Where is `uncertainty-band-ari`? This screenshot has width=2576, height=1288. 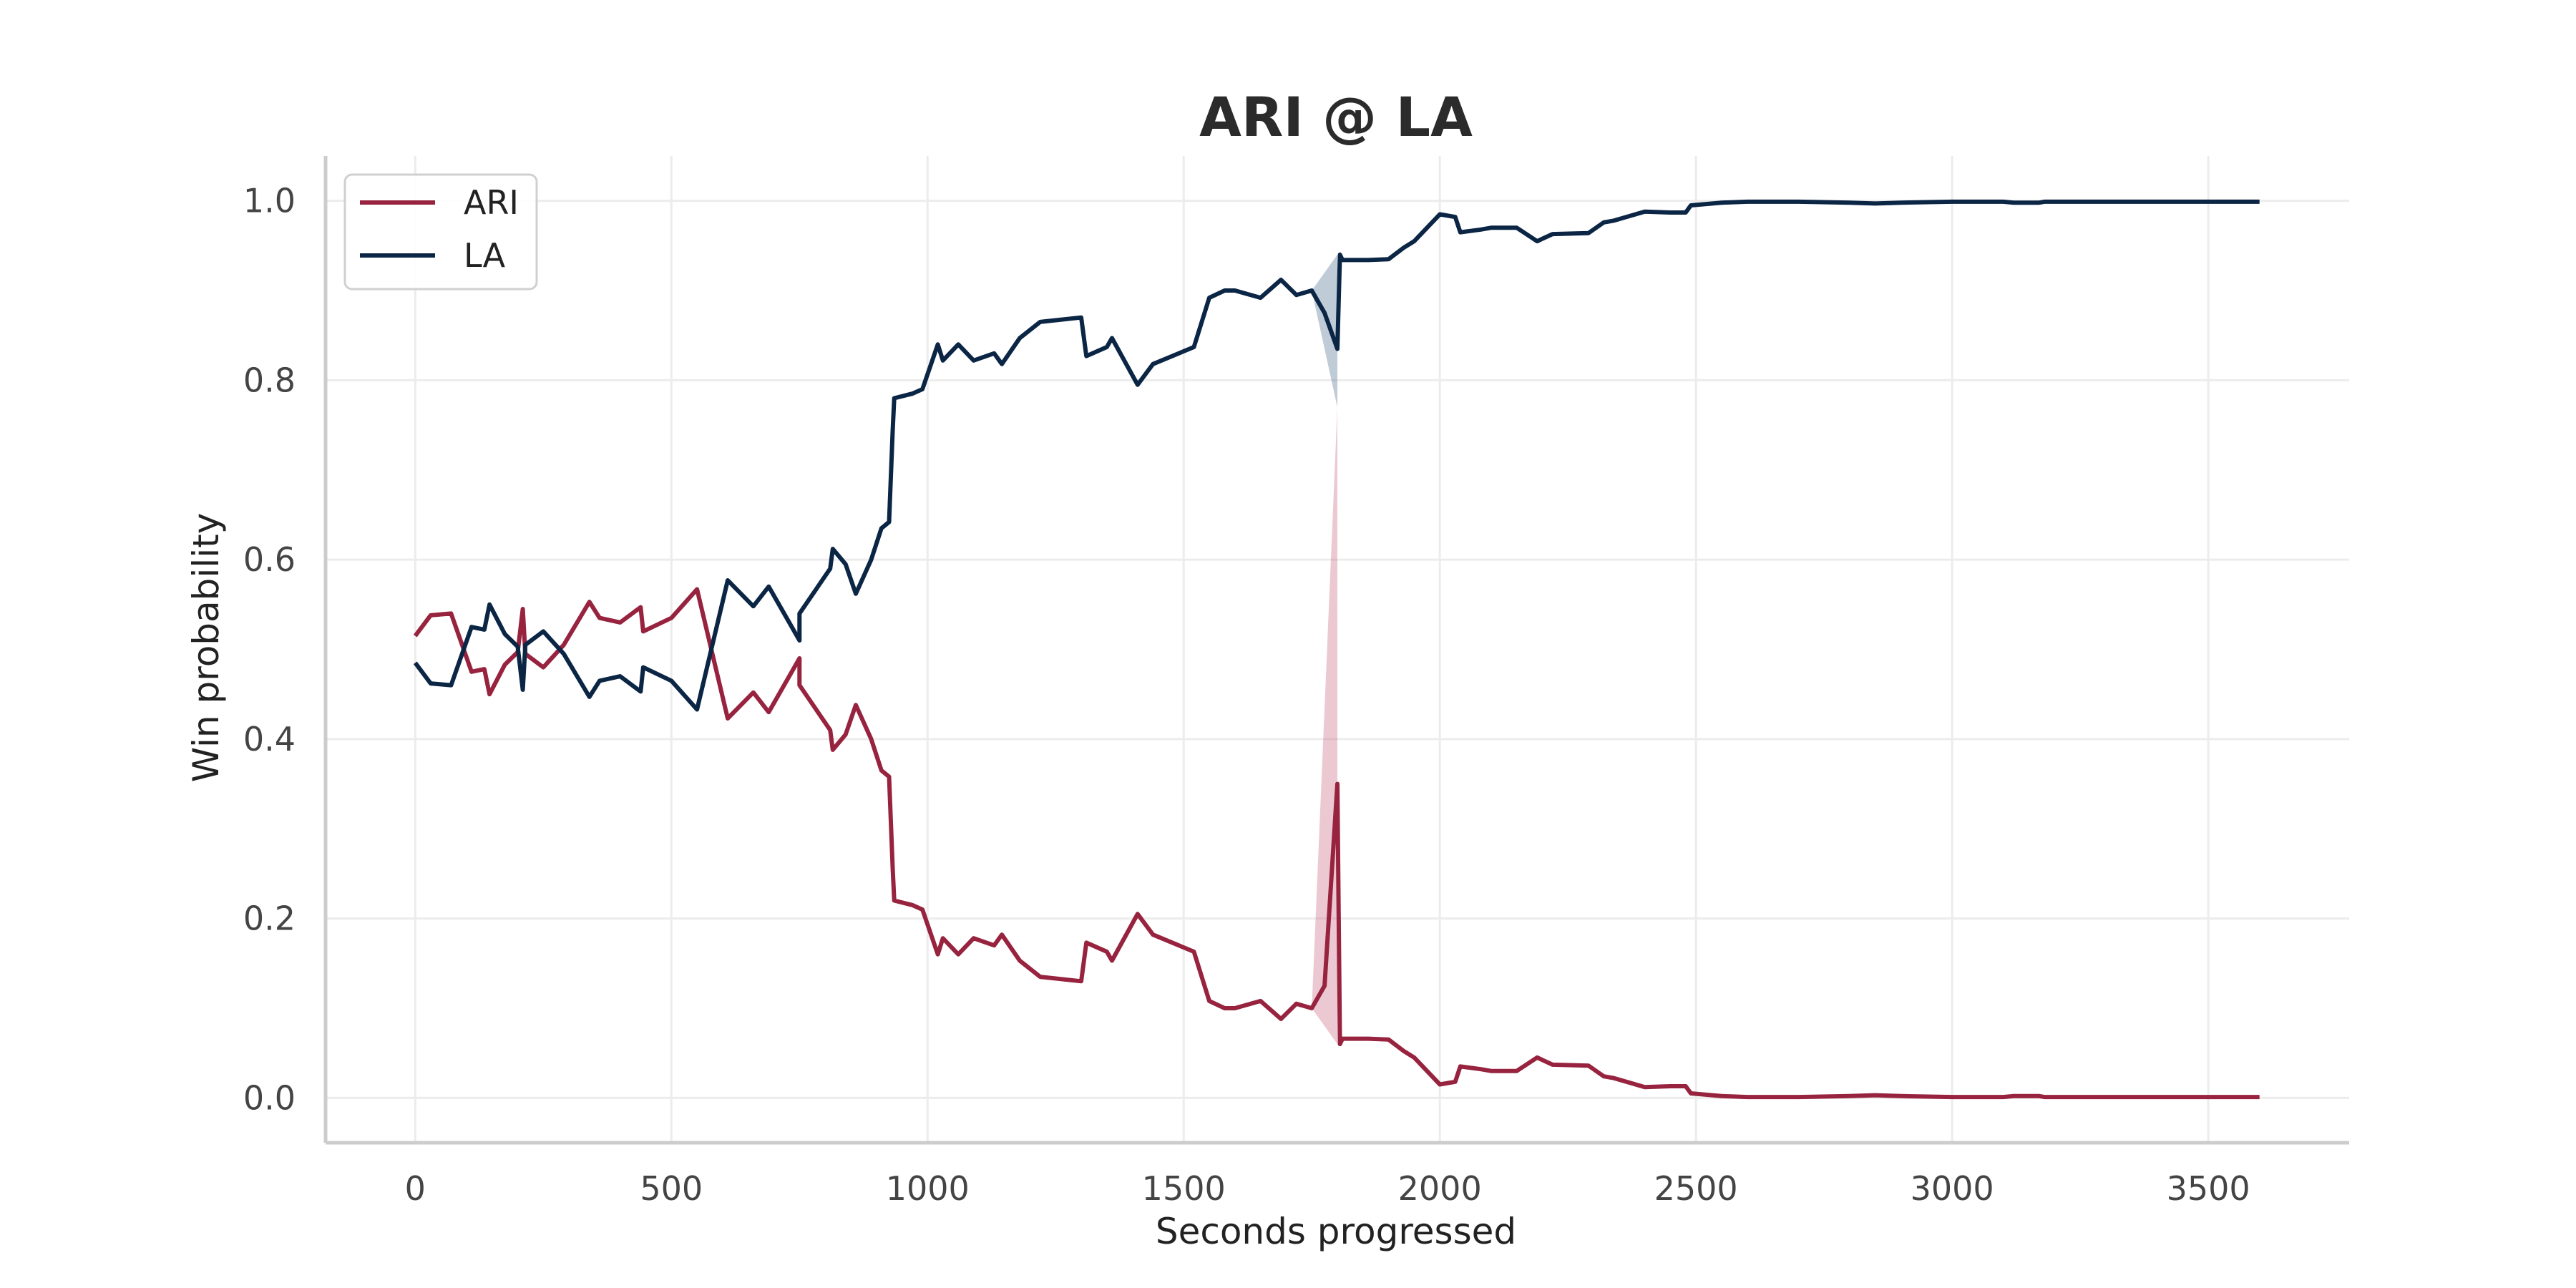 uncertainty-band-ari is located at coordinates (1324, 726).